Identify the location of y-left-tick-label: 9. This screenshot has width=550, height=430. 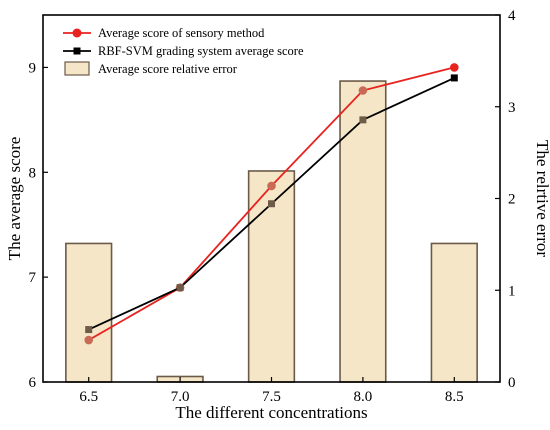
(33, 68).